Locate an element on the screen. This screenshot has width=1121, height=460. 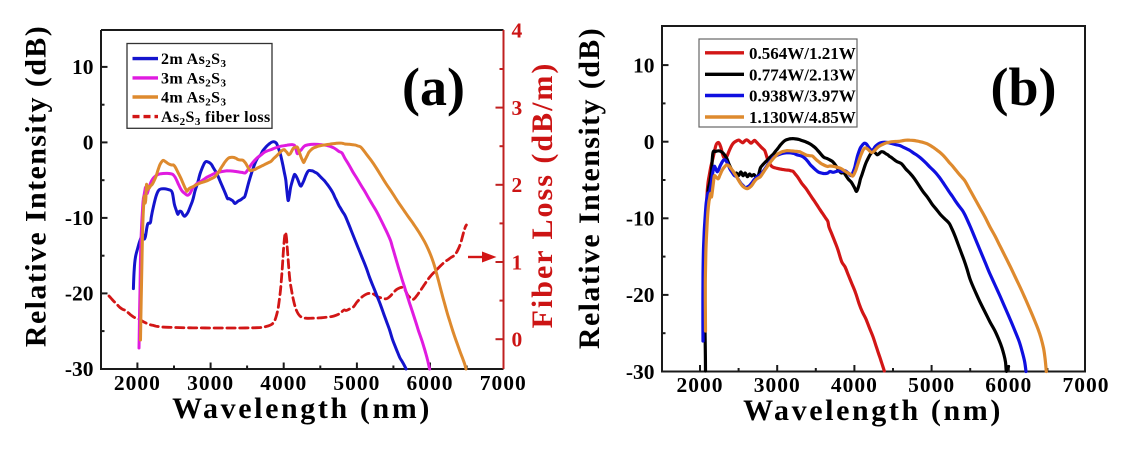
svg-text: 0.938W/3.97W is located at coordinates (802, 96).